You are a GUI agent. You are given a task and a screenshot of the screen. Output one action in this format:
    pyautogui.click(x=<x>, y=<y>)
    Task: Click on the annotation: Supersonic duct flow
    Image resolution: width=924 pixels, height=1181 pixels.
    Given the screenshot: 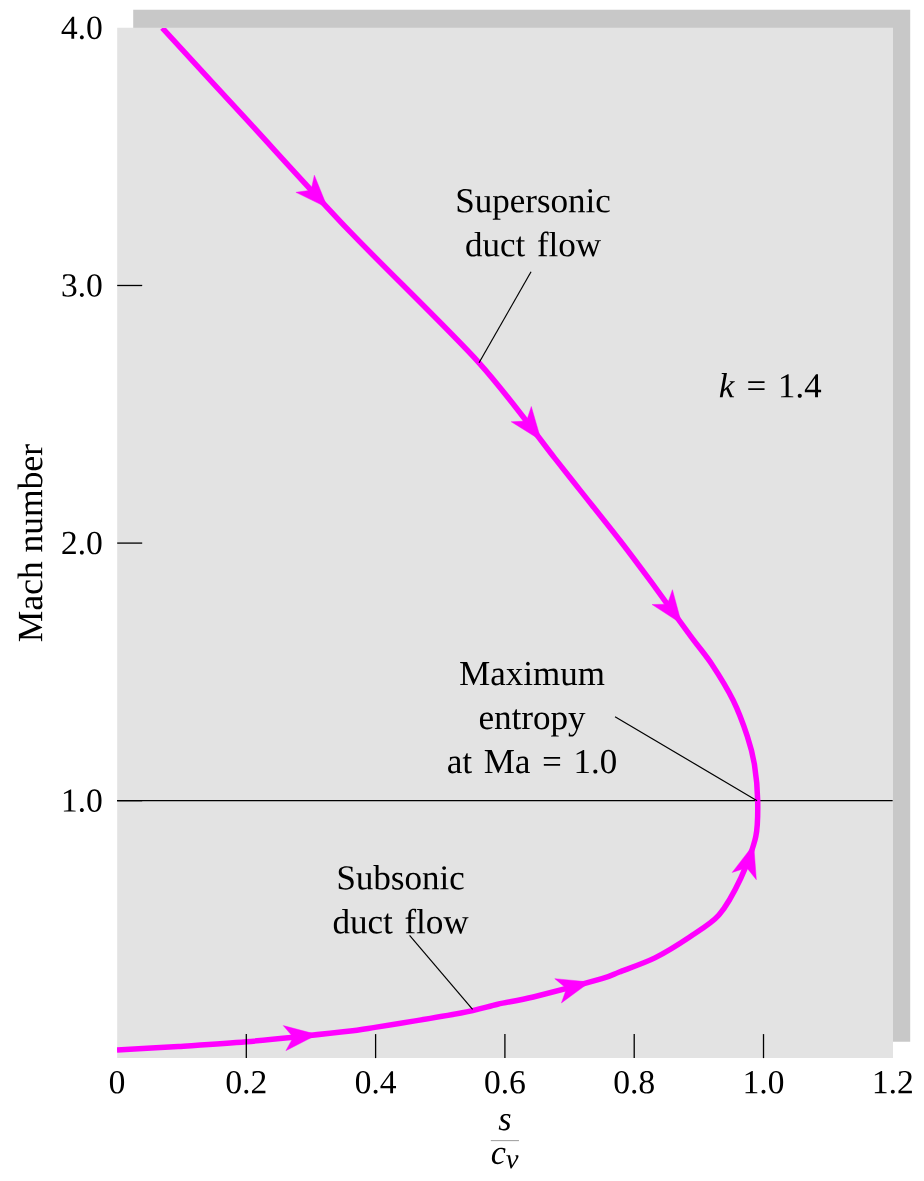 What is the action you would take?
    pyautogui.click(x=533, y=223)
    